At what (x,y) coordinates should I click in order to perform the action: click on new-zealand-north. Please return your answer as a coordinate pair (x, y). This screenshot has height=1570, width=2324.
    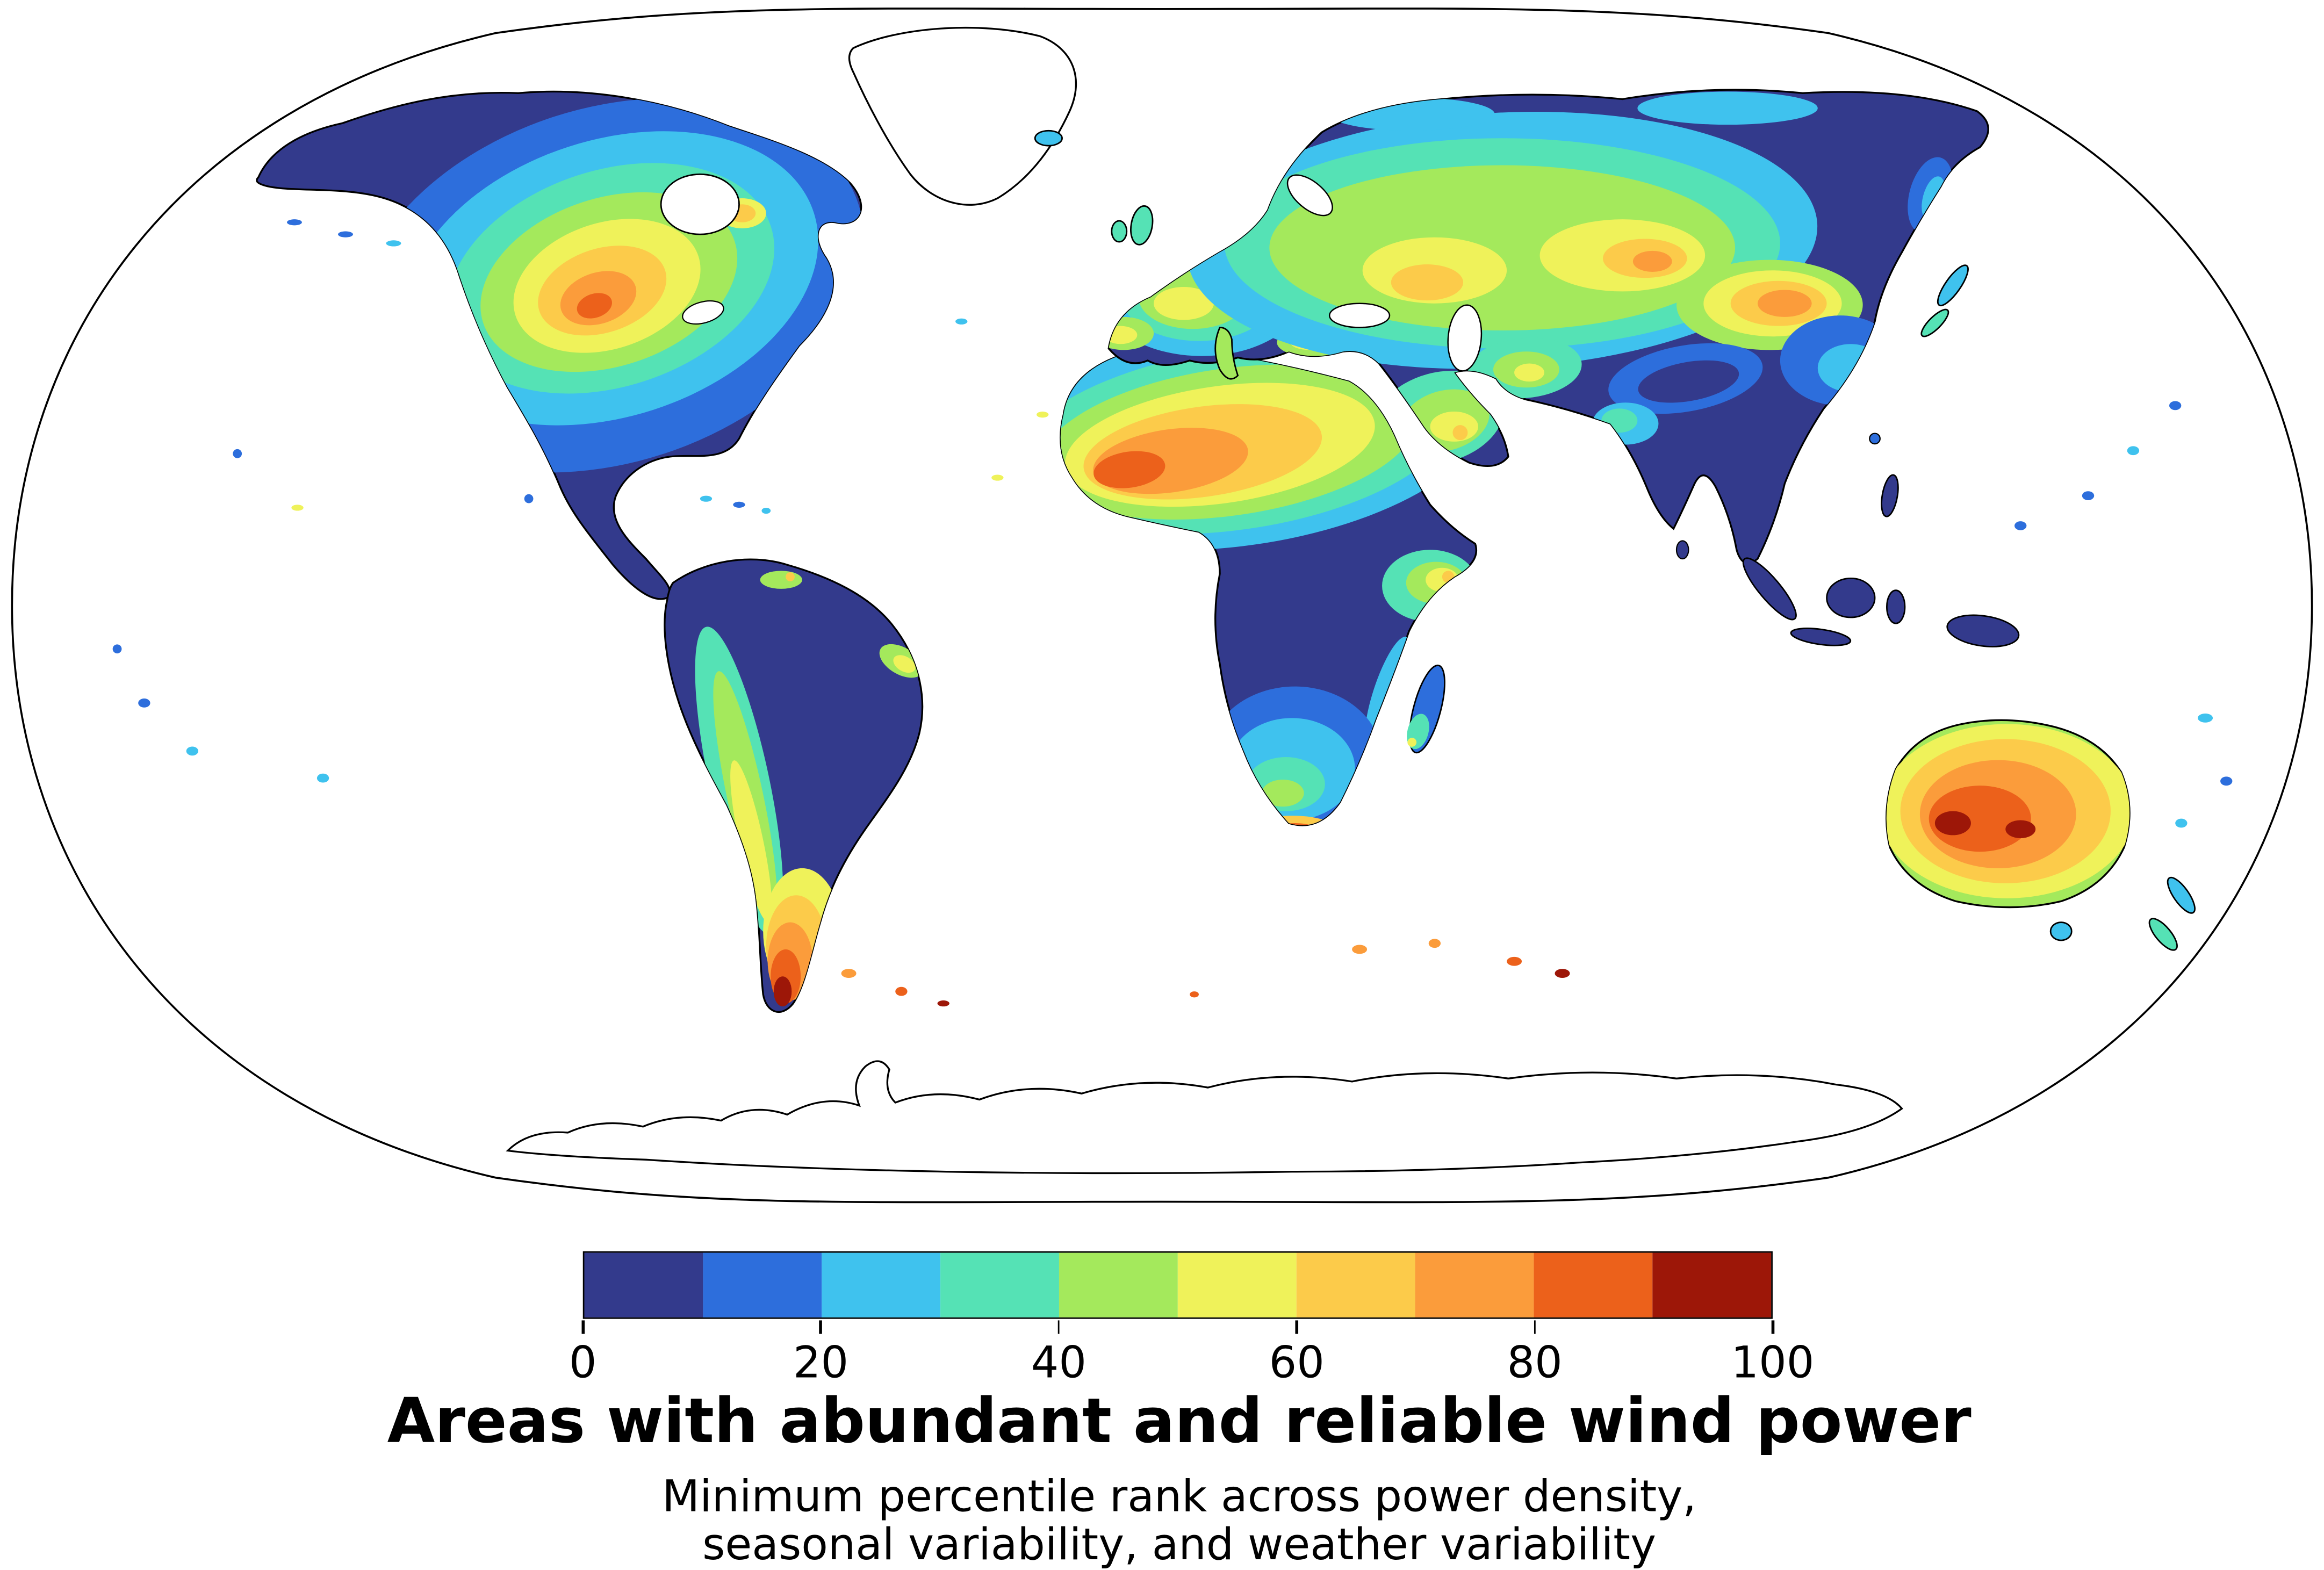
    Looking at the image, I should click on (2181, 895).